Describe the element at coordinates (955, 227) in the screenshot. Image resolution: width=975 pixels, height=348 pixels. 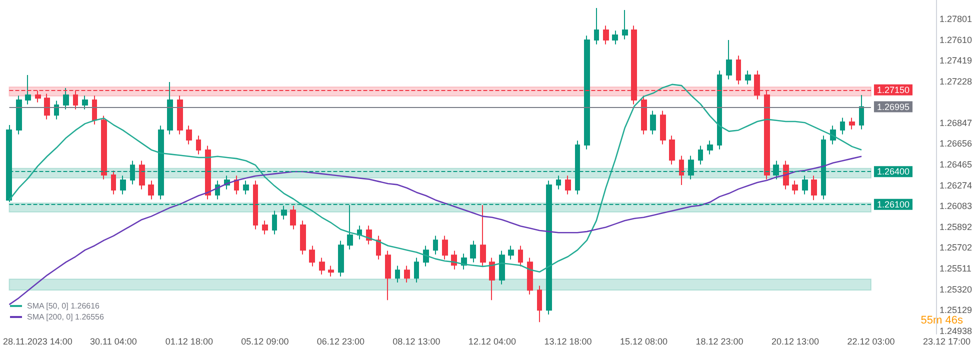
I see `y-tick-label: 1.25892` at that location.